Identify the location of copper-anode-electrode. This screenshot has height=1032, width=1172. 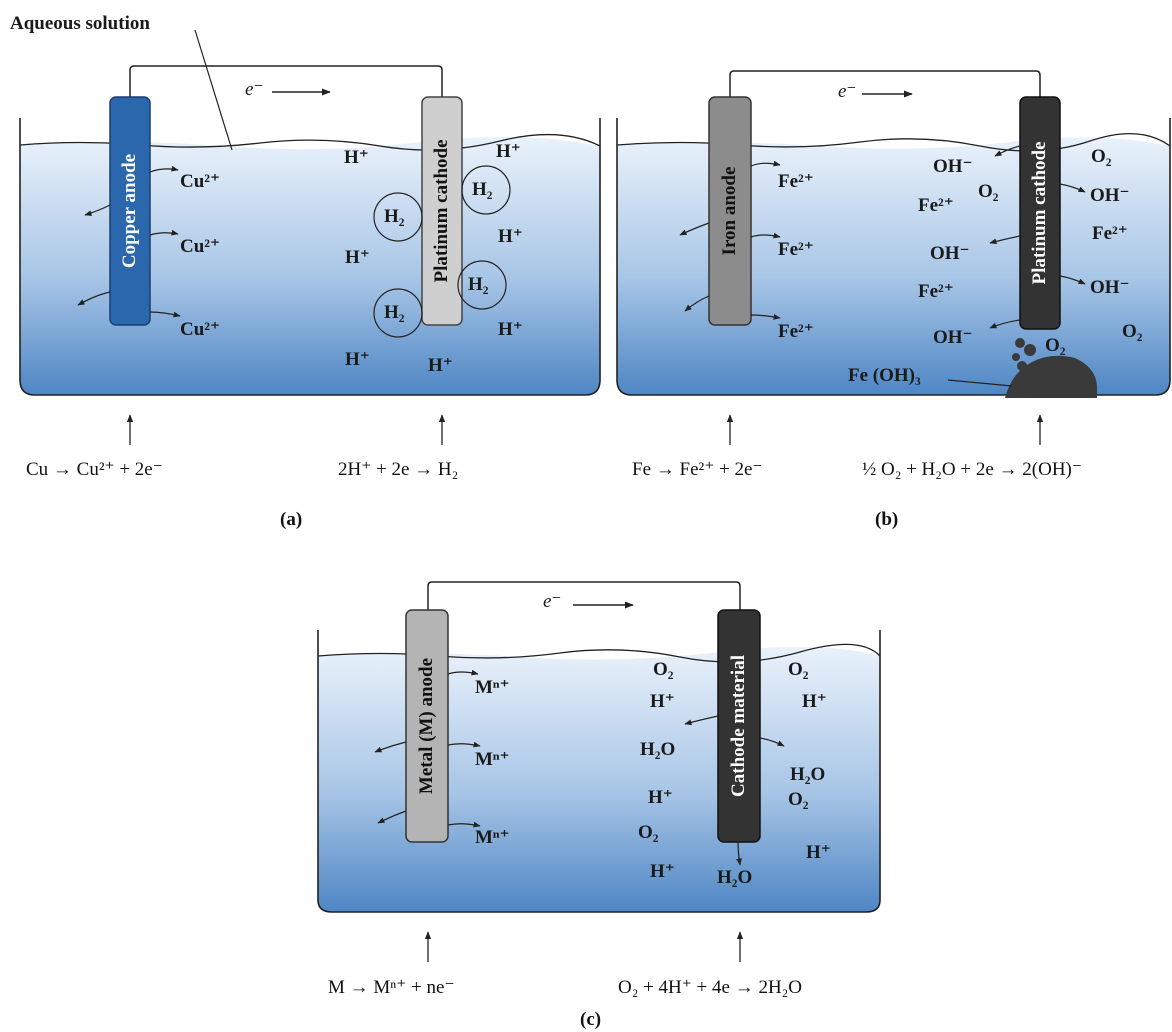
(130, 211).